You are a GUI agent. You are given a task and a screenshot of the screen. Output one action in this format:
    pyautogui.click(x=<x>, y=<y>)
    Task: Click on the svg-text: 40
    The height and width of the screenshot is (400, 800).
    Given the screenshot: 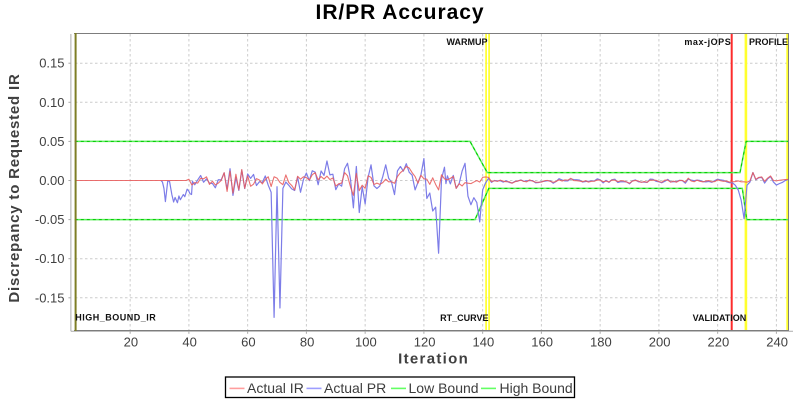 What is the action you would take?
    pyautogui.click(x=189, y=342)
    